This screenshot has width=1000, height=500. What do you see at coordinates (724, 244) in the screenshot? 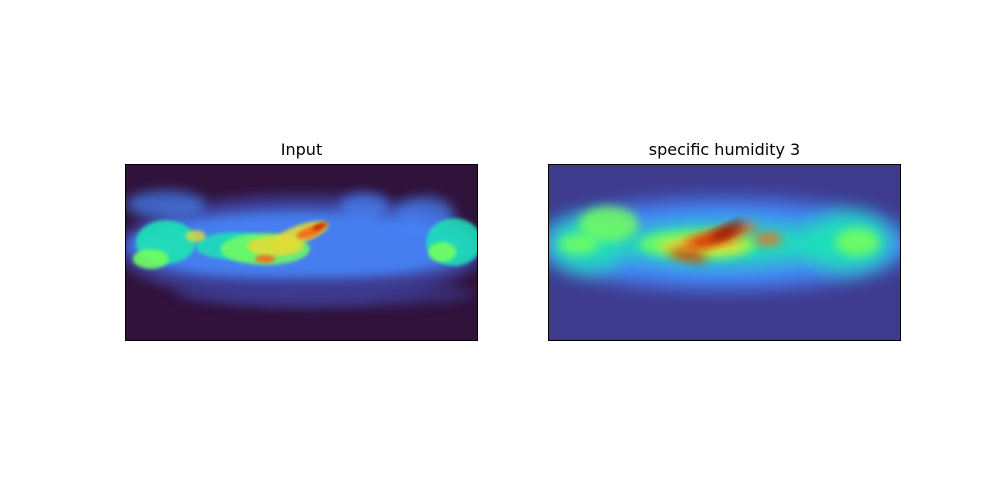
I see `specific-humidity-heatmap-field` at bounding box center [724, 244].